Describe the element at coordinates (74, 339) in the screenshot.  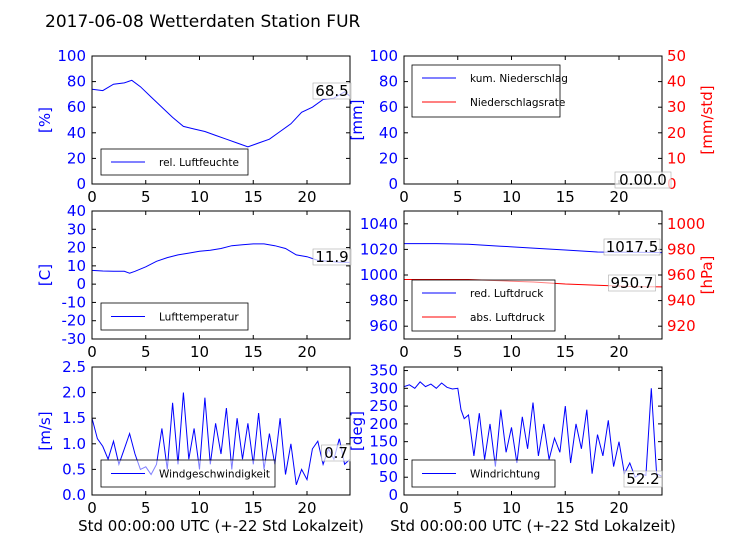
I see `y-tick-label: -30` at that location.